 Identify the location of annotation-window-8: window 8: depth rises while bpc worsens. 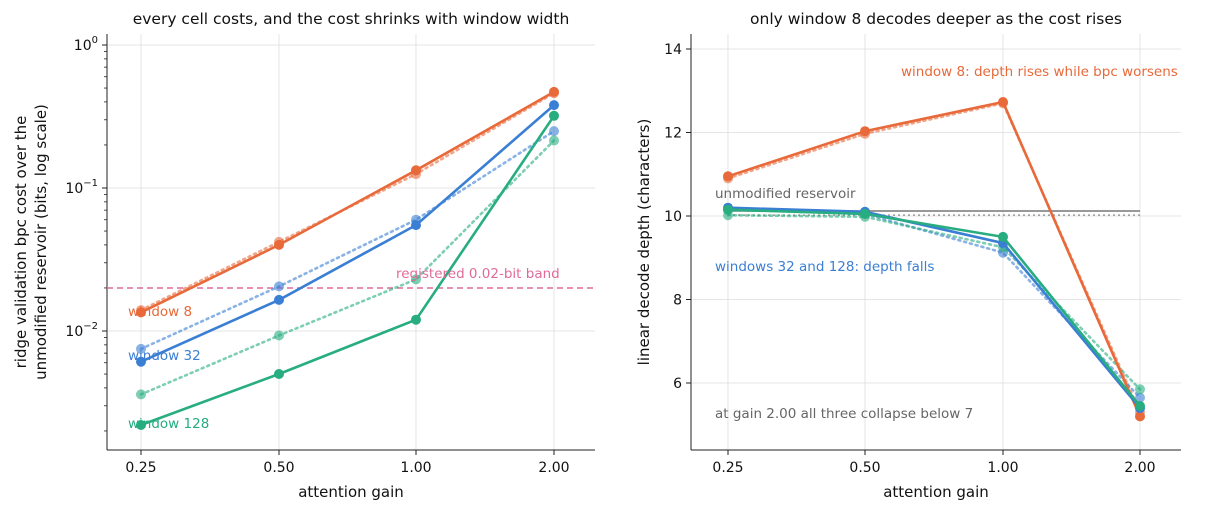
(1039, 72).